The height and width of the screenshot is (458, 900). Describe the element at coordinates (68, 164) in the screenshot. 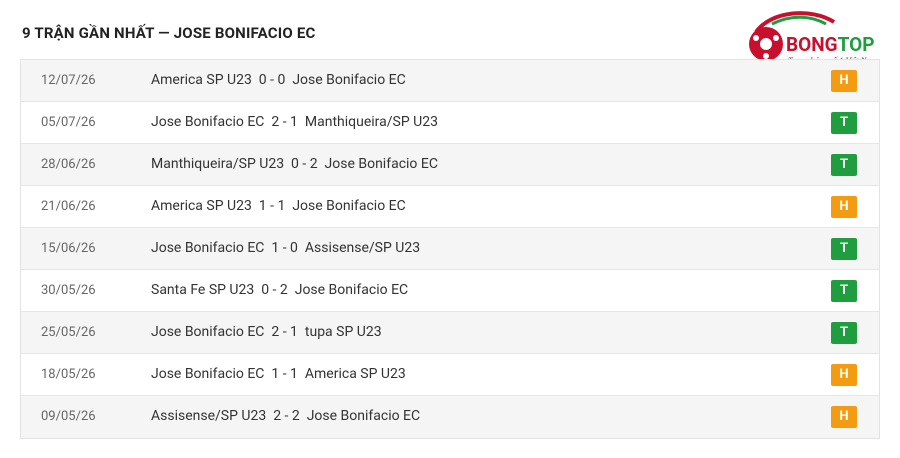

I see `match-date: 28/06/26` at that location.